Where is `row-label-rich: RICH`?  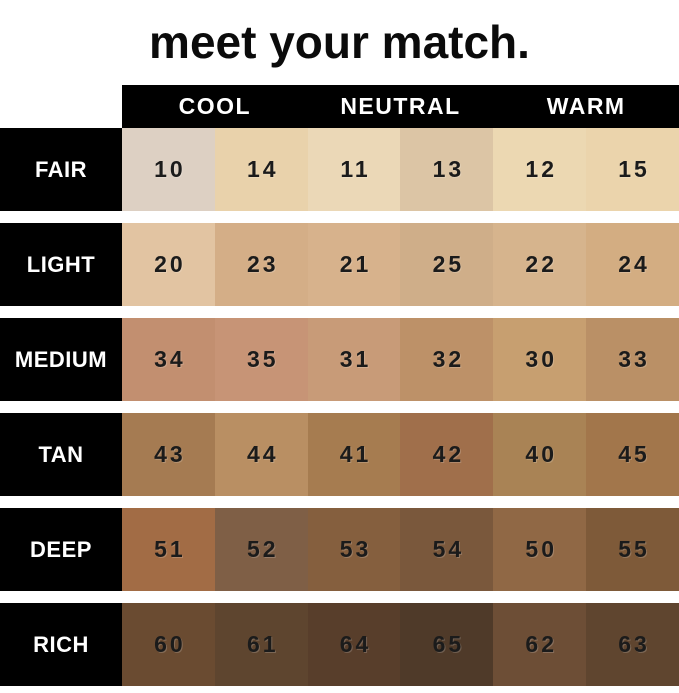 row-label-rich: RICH is located at coordinates (61, 644).